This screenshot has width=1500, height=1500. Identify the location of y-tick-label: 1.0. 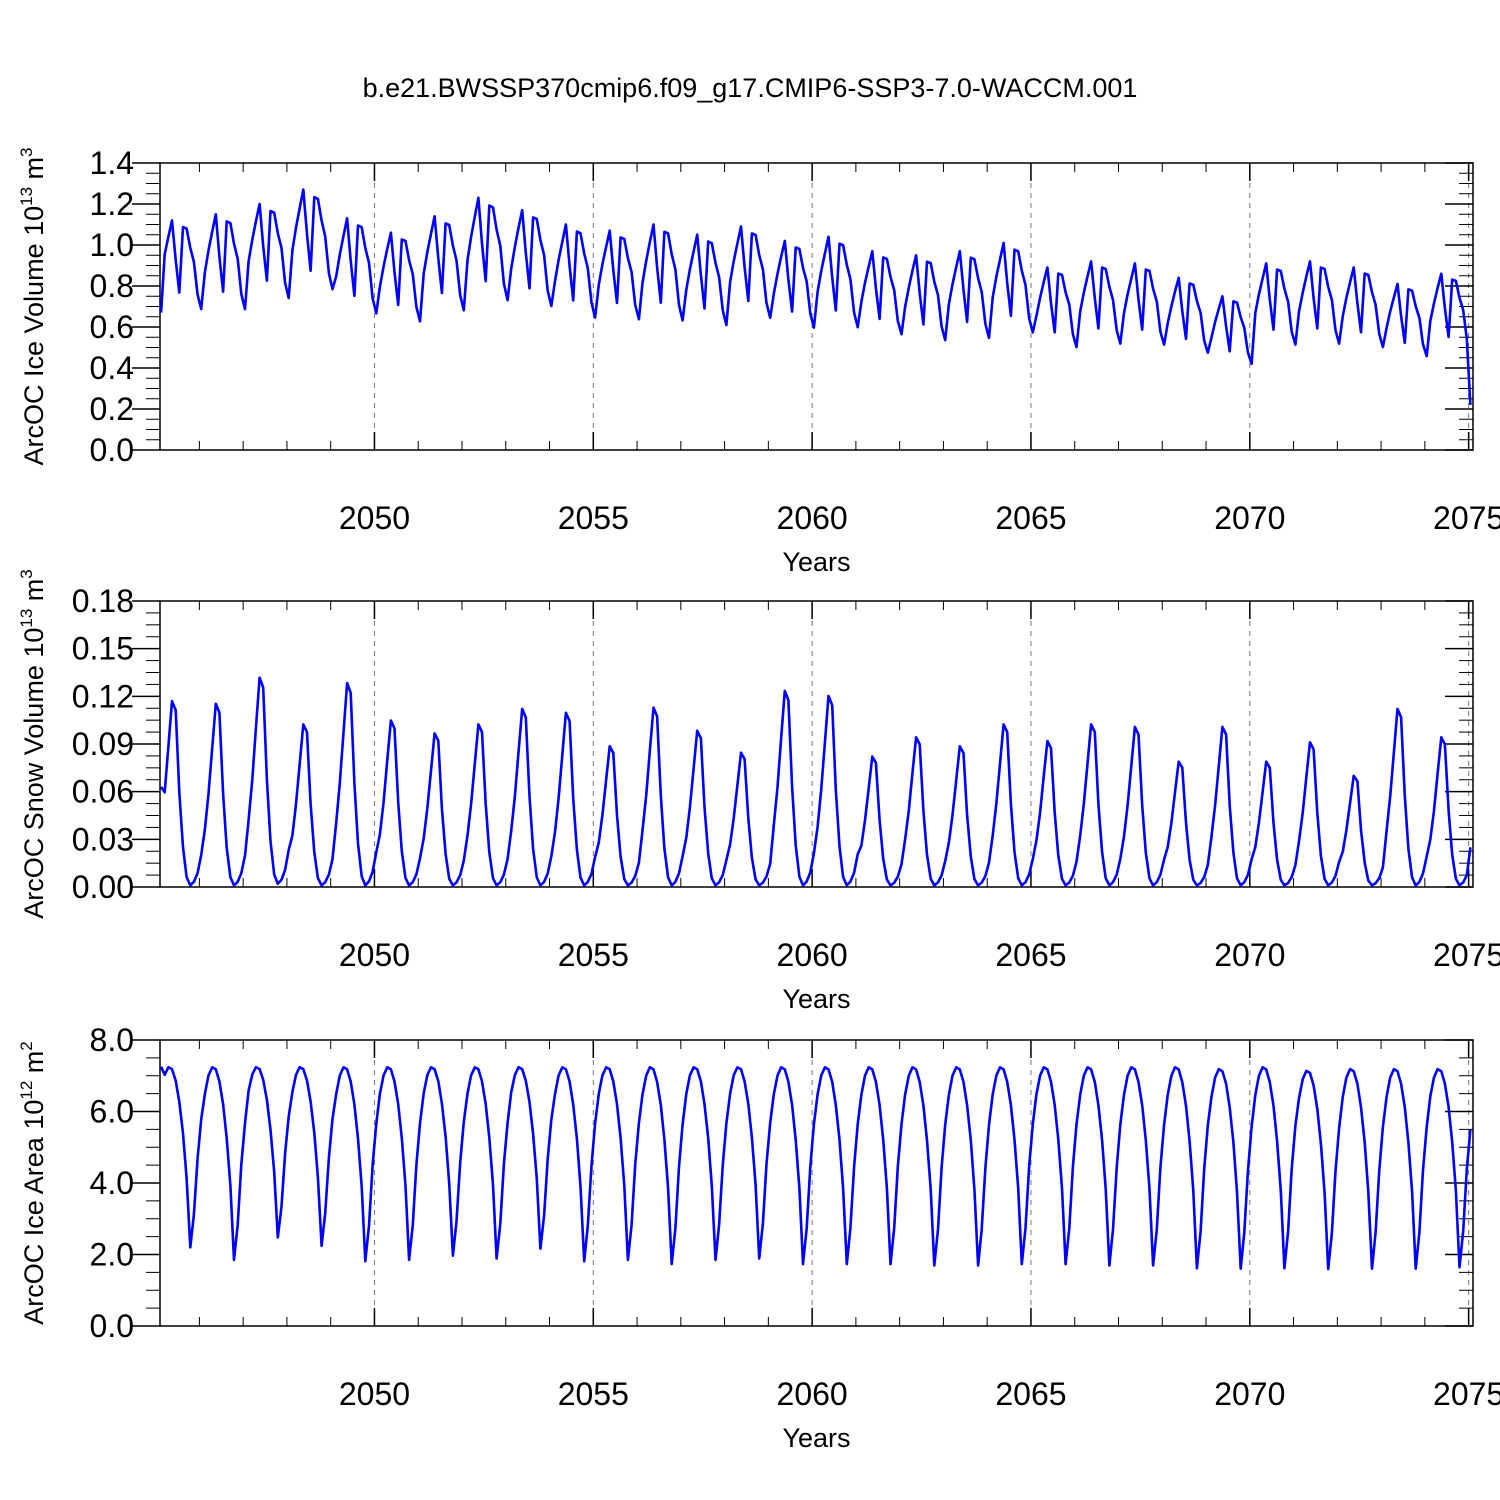
(112, 245).